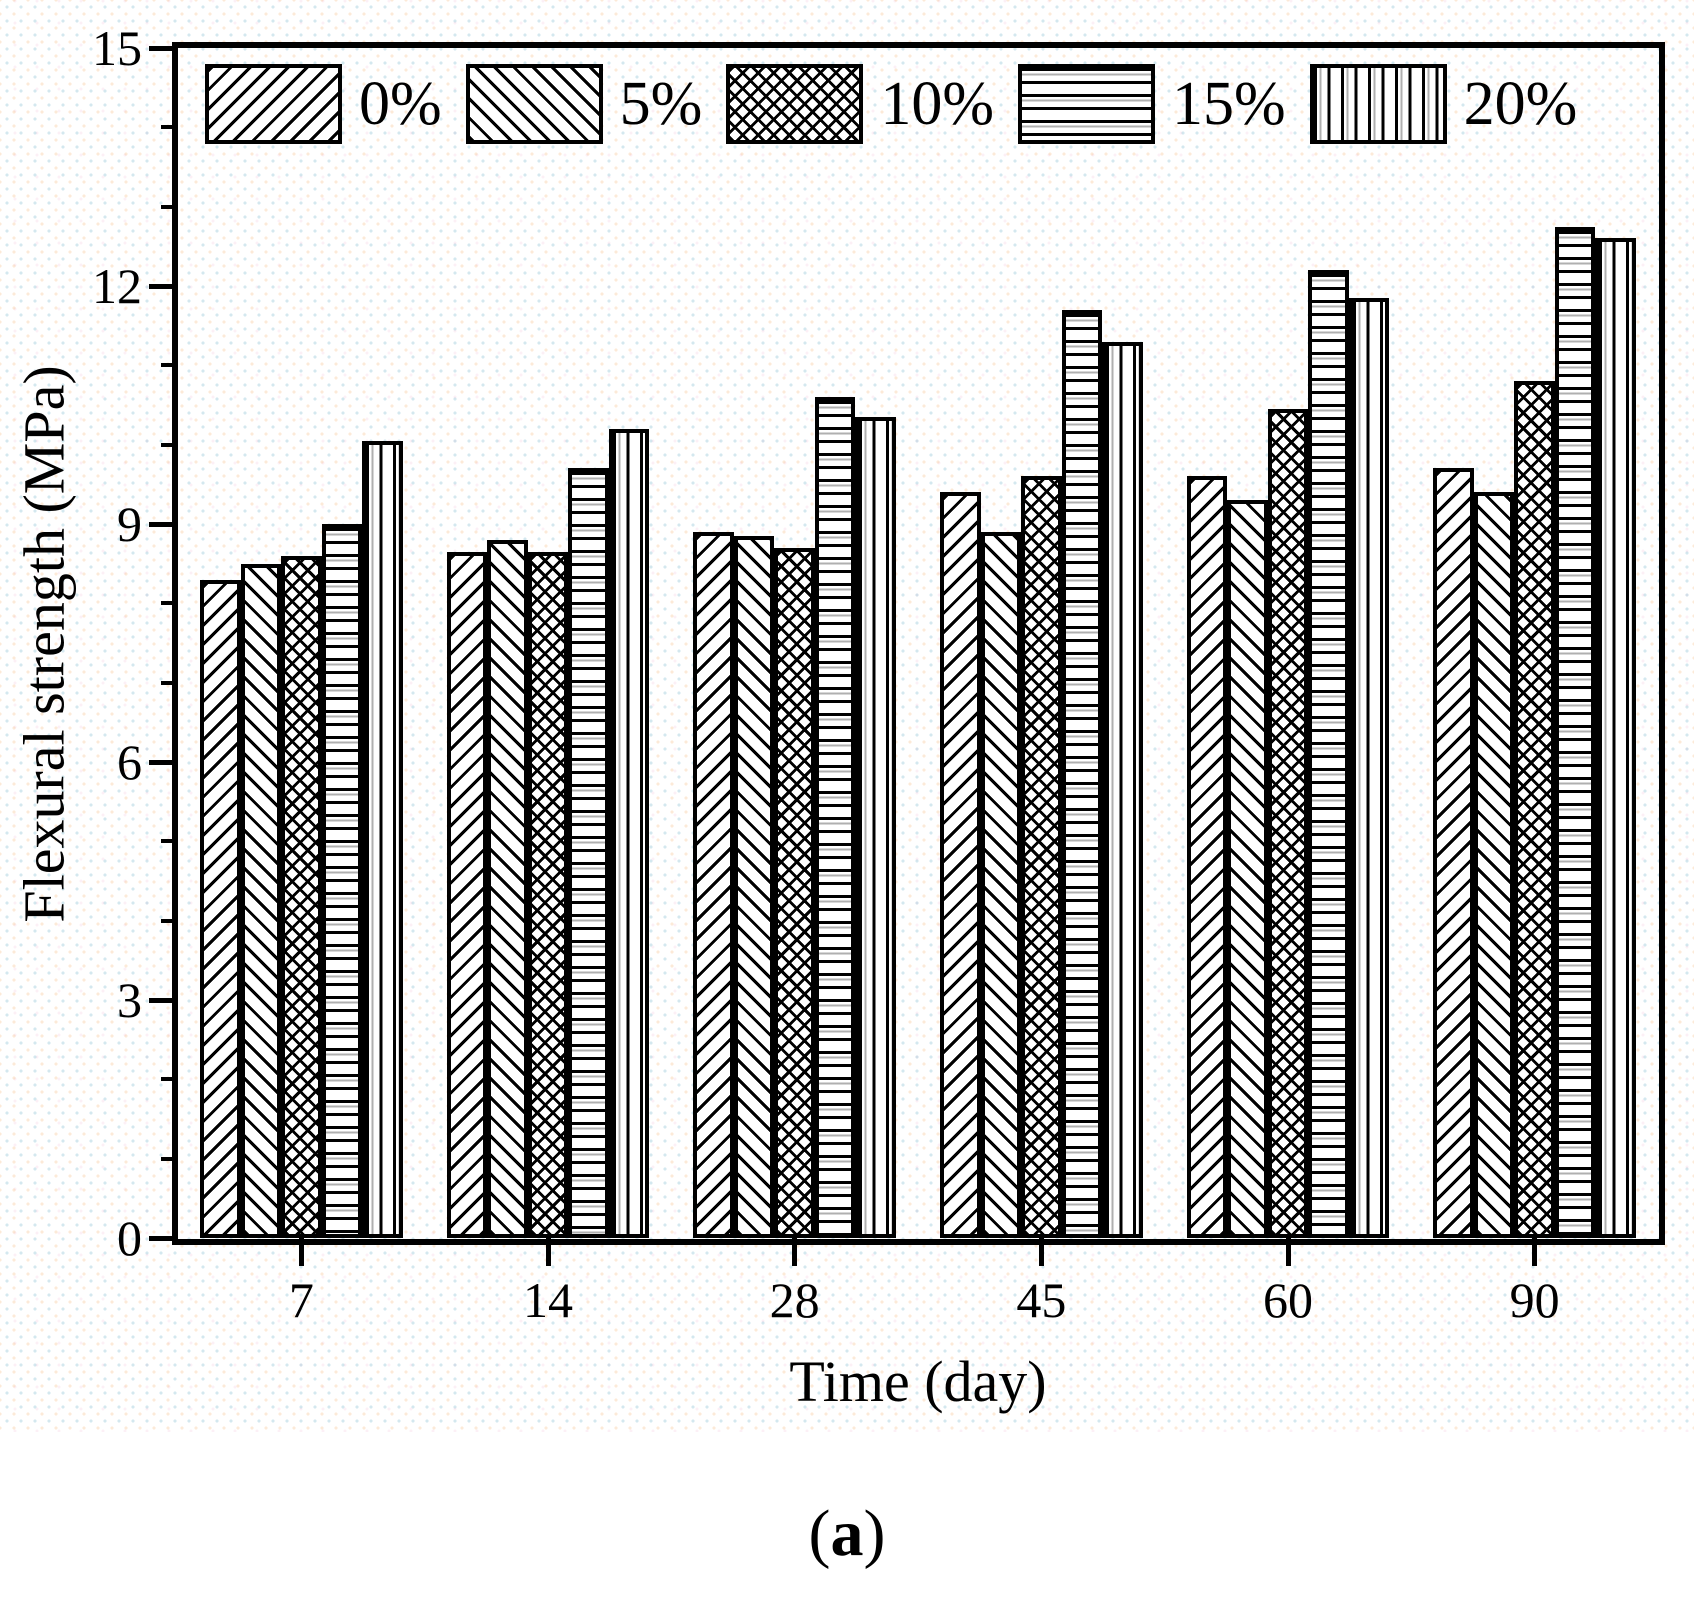 This screenshot has height=1609, width=1694. Describe the element at coordinates (382, 839) in the screenshot. I see `bar-20%-day7` at that location.